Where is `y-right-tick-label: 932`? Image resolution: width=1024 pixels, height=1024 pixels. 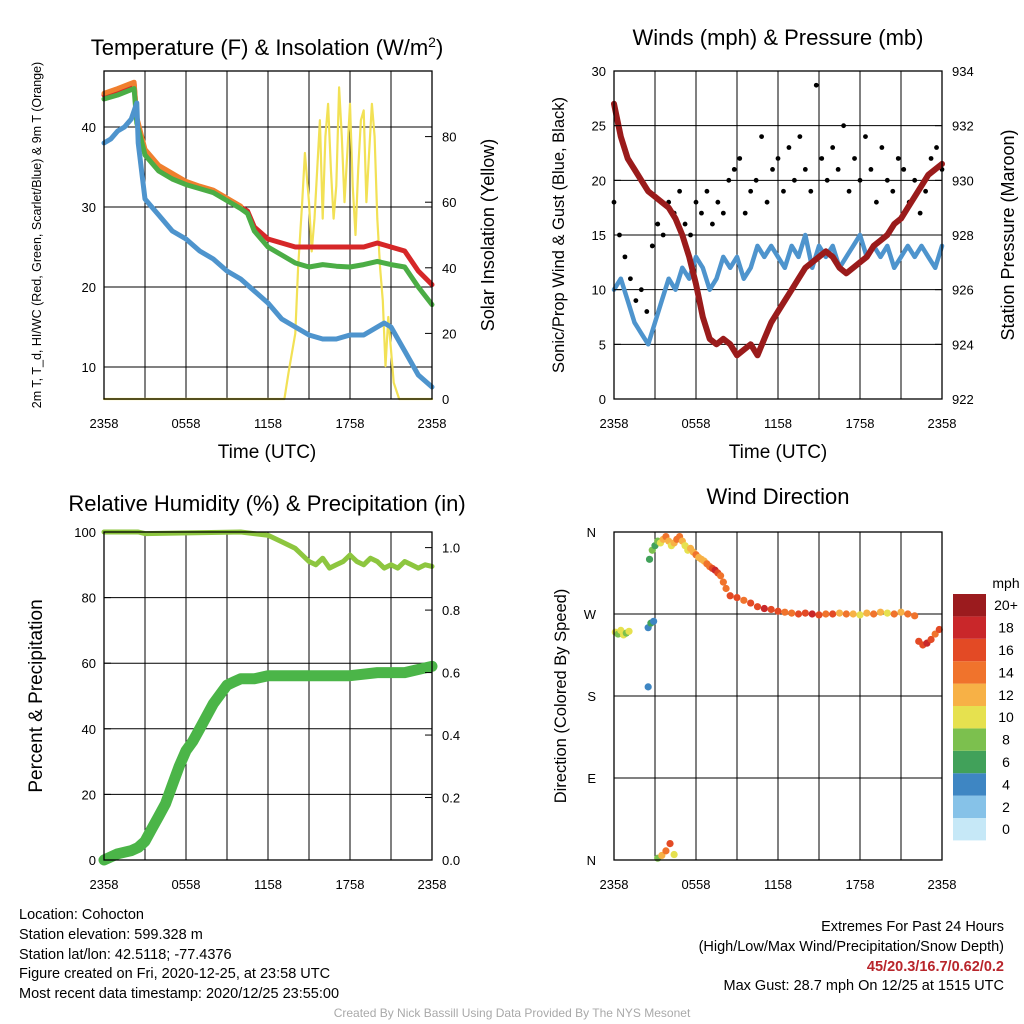
y-right-tick-label: 932 is located at coordinates (963, 126).